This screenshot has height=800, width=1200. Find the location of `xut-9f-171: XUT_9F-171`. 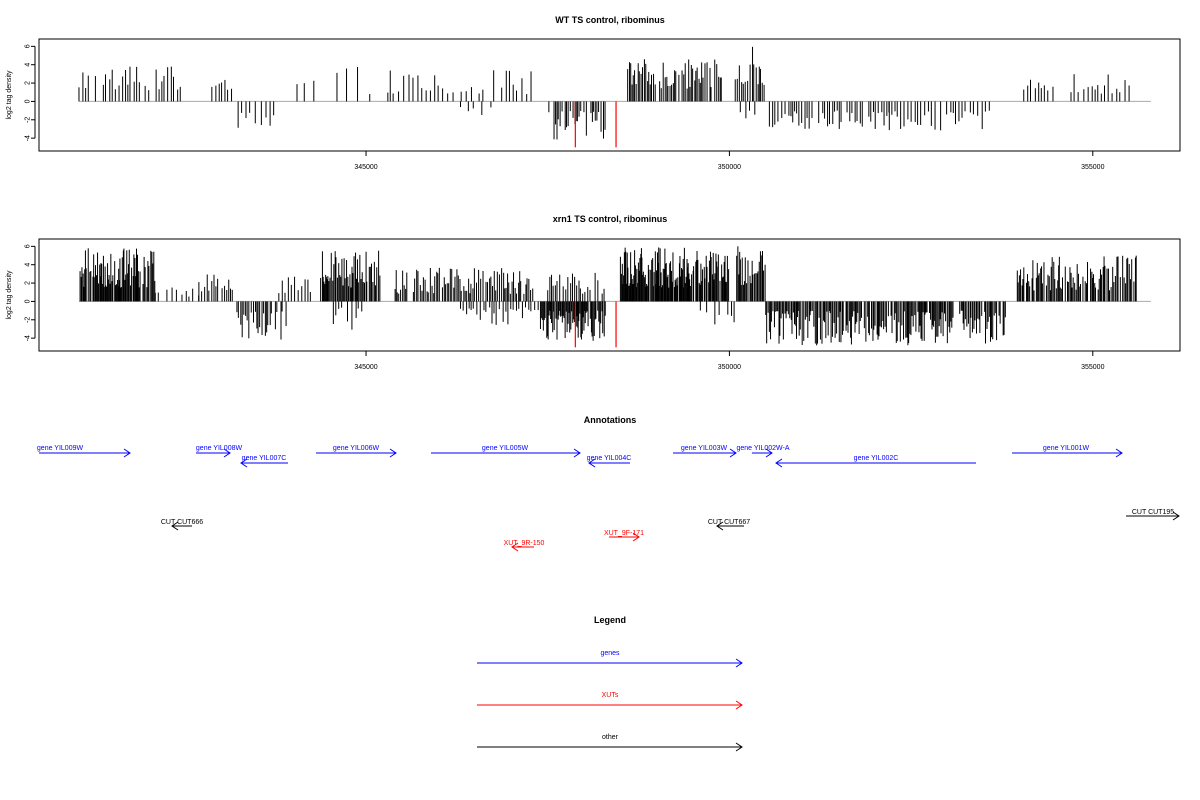

xut-9f-171: XUT_9F-171 is located at coordinates (624, 536).